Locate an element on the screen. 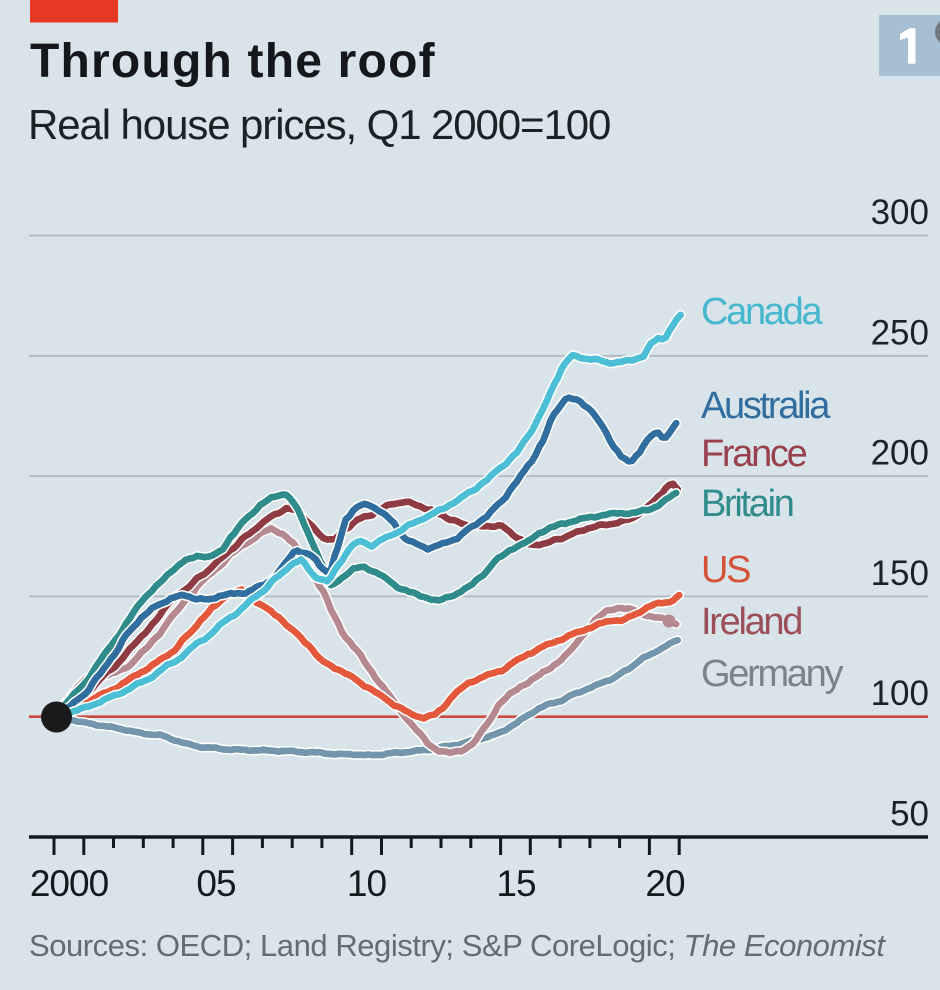  svg-text: 100 is located at coordinates (900, 693).